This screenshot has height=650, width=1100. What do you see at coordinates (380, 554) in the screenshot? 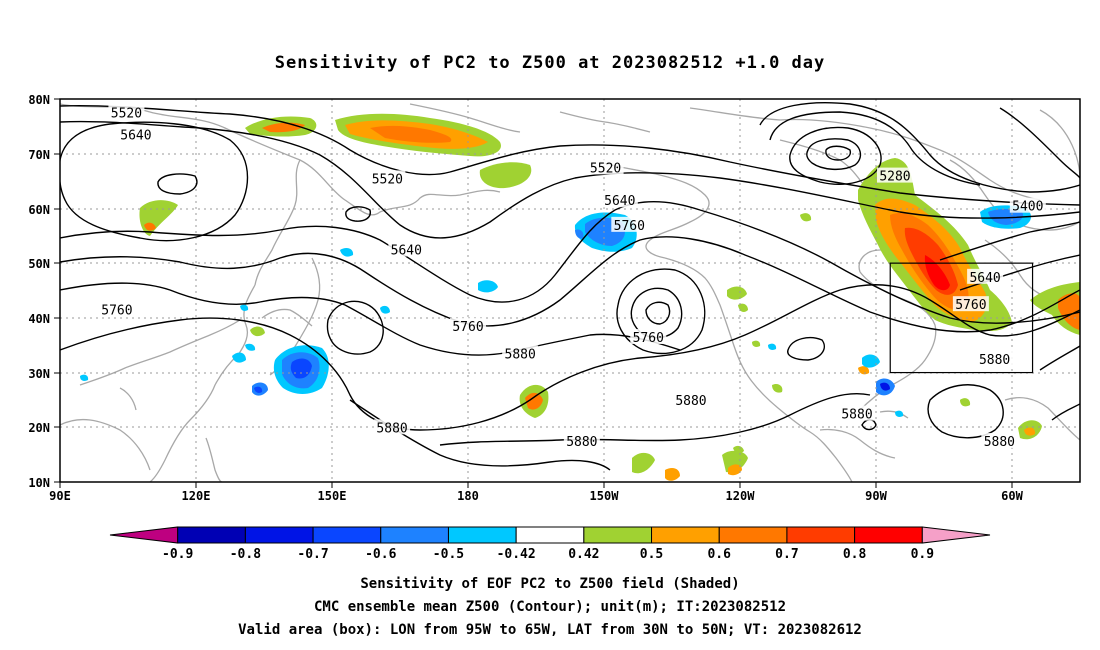
I see `colorbar-label: -0.6` at bounding box center [380, 554].